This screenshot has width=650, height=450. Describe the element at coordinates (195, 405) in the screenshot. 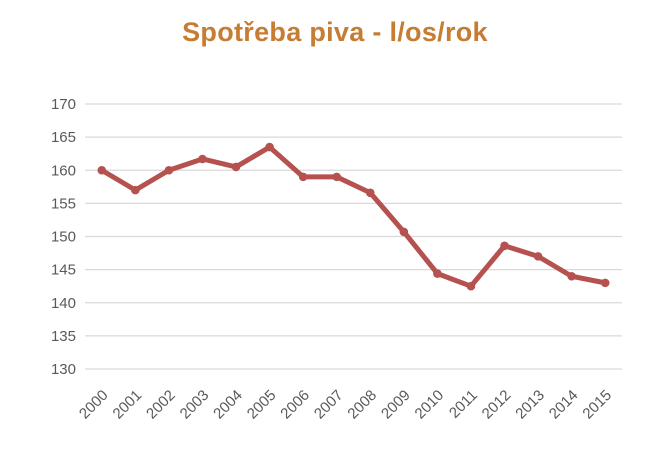

I see `x-axis-tick-label: 2003` at that location.